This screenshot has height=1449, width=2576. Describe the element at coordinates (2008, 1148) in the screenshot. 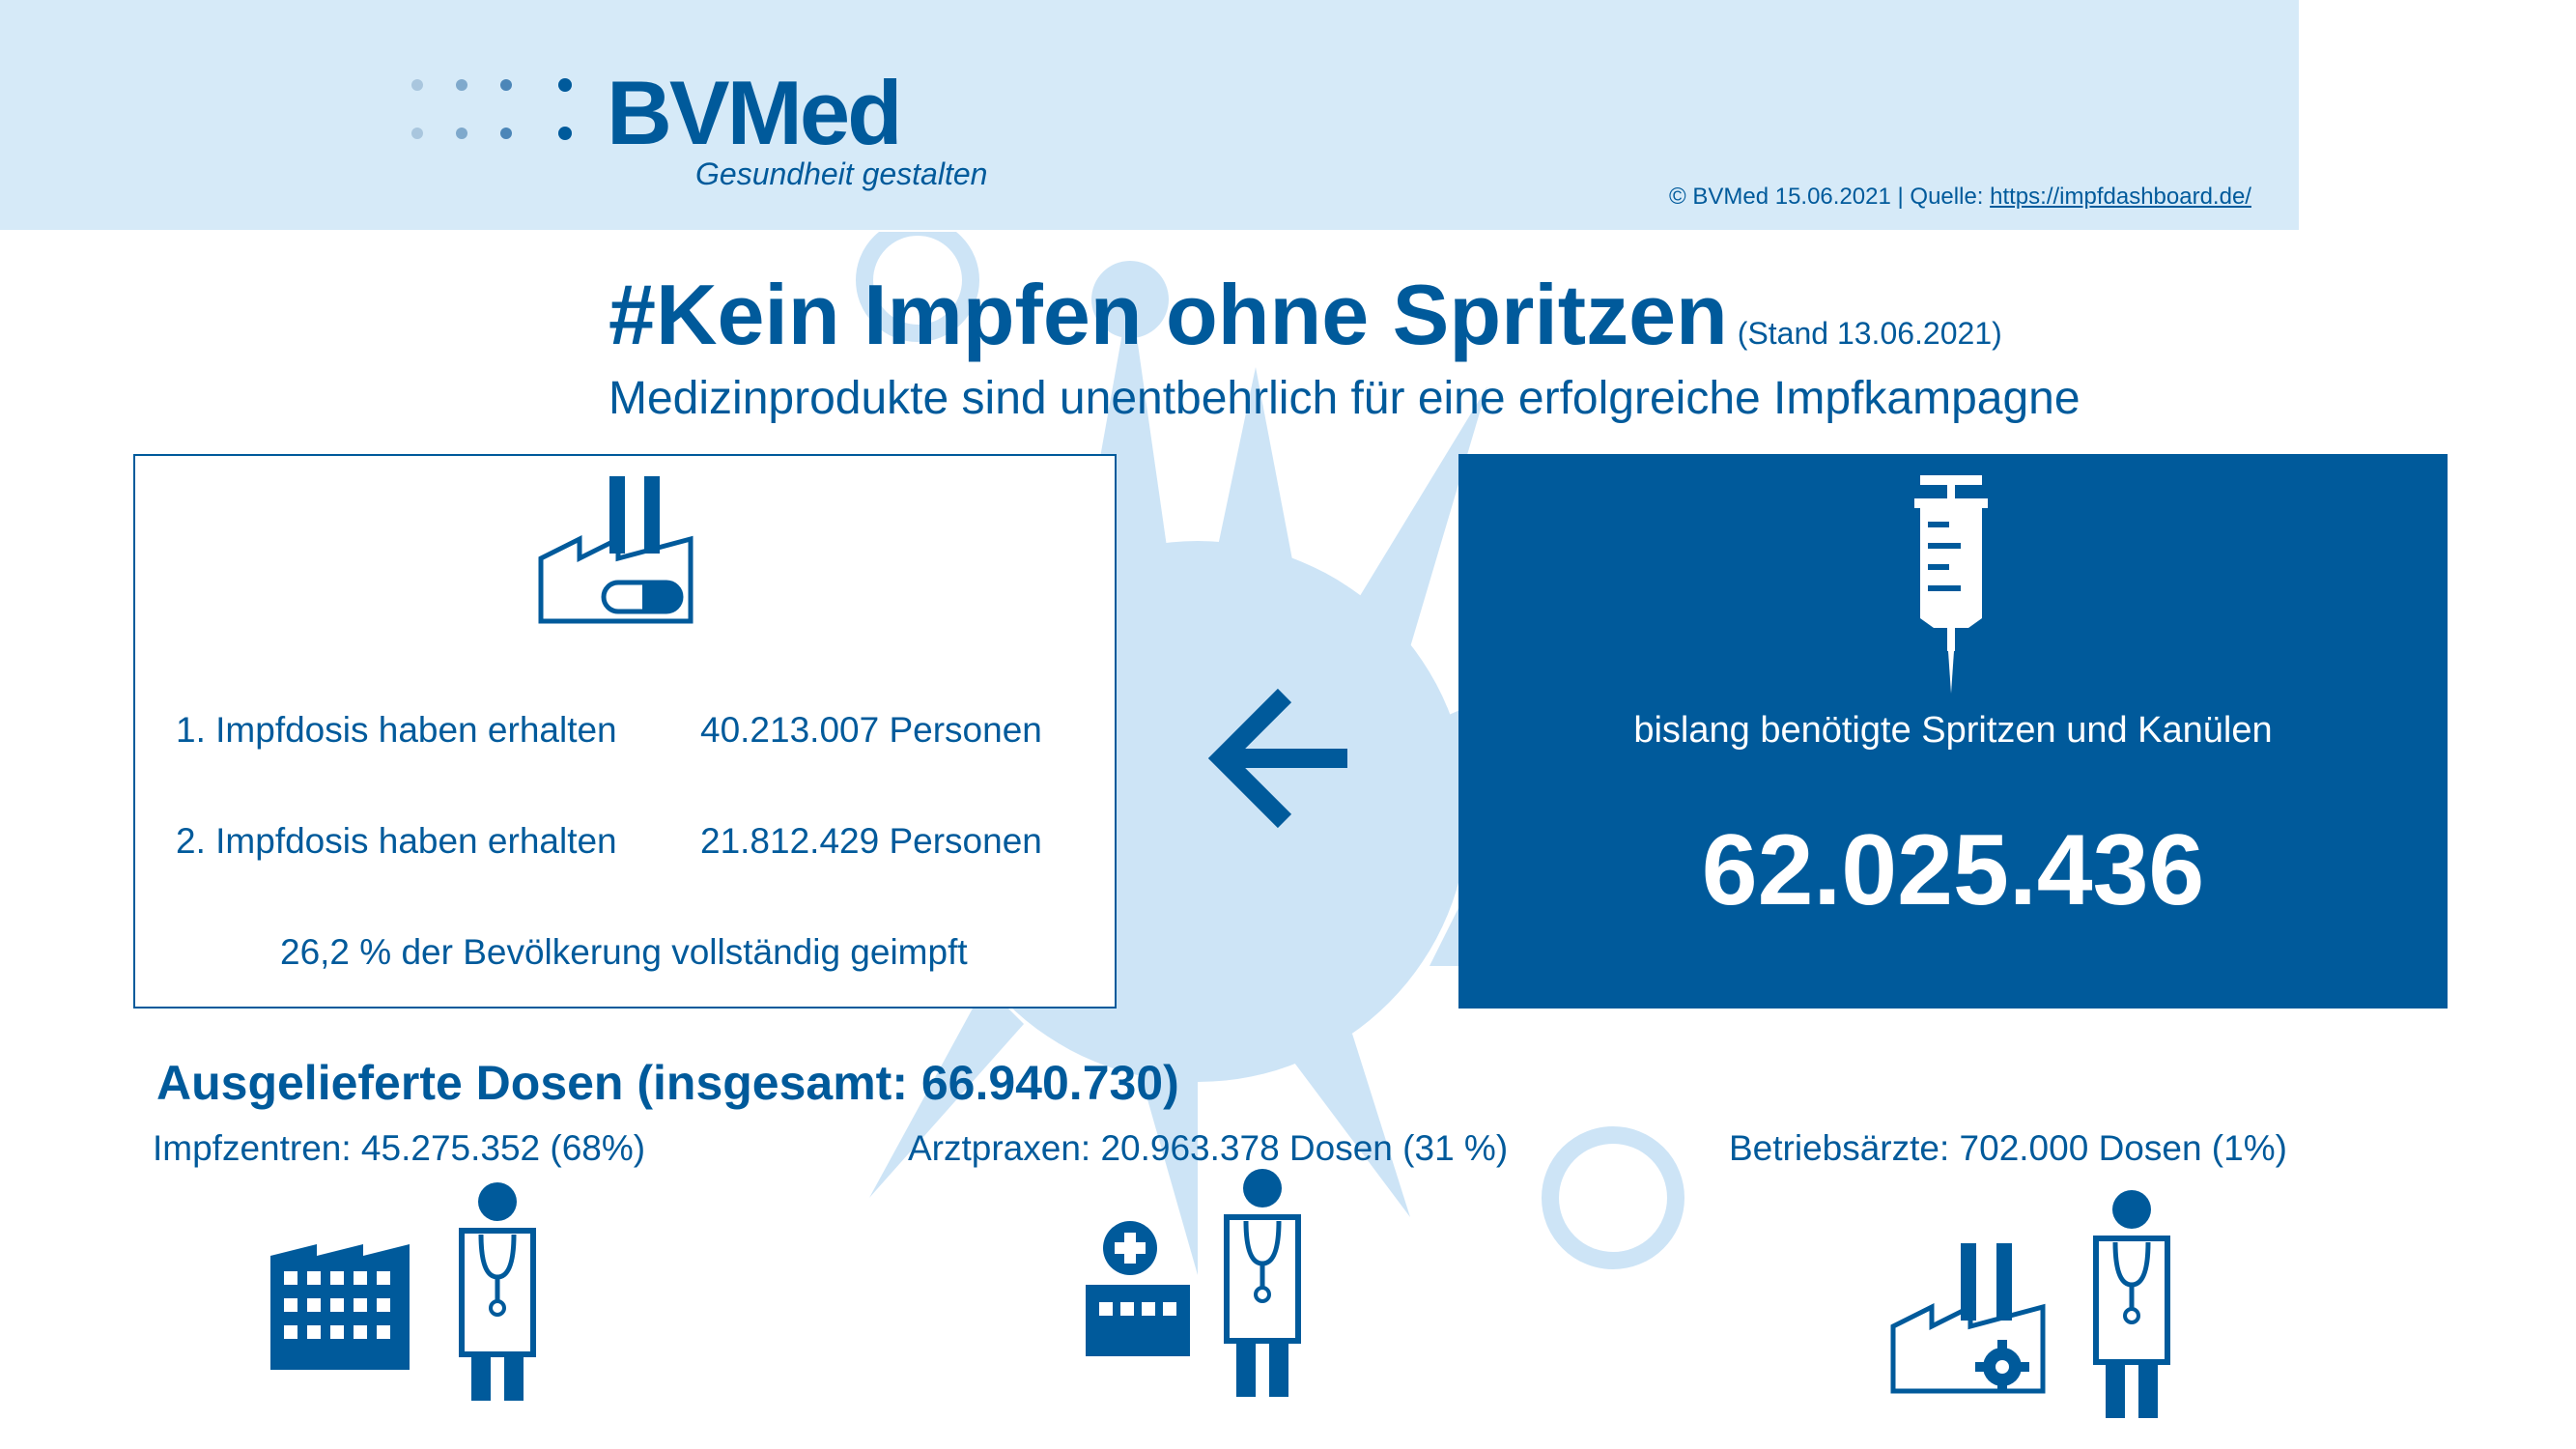

I see `category-betriebsaerzte: Betriebsärzte: 702.000 Dosen (1%)` at that location.